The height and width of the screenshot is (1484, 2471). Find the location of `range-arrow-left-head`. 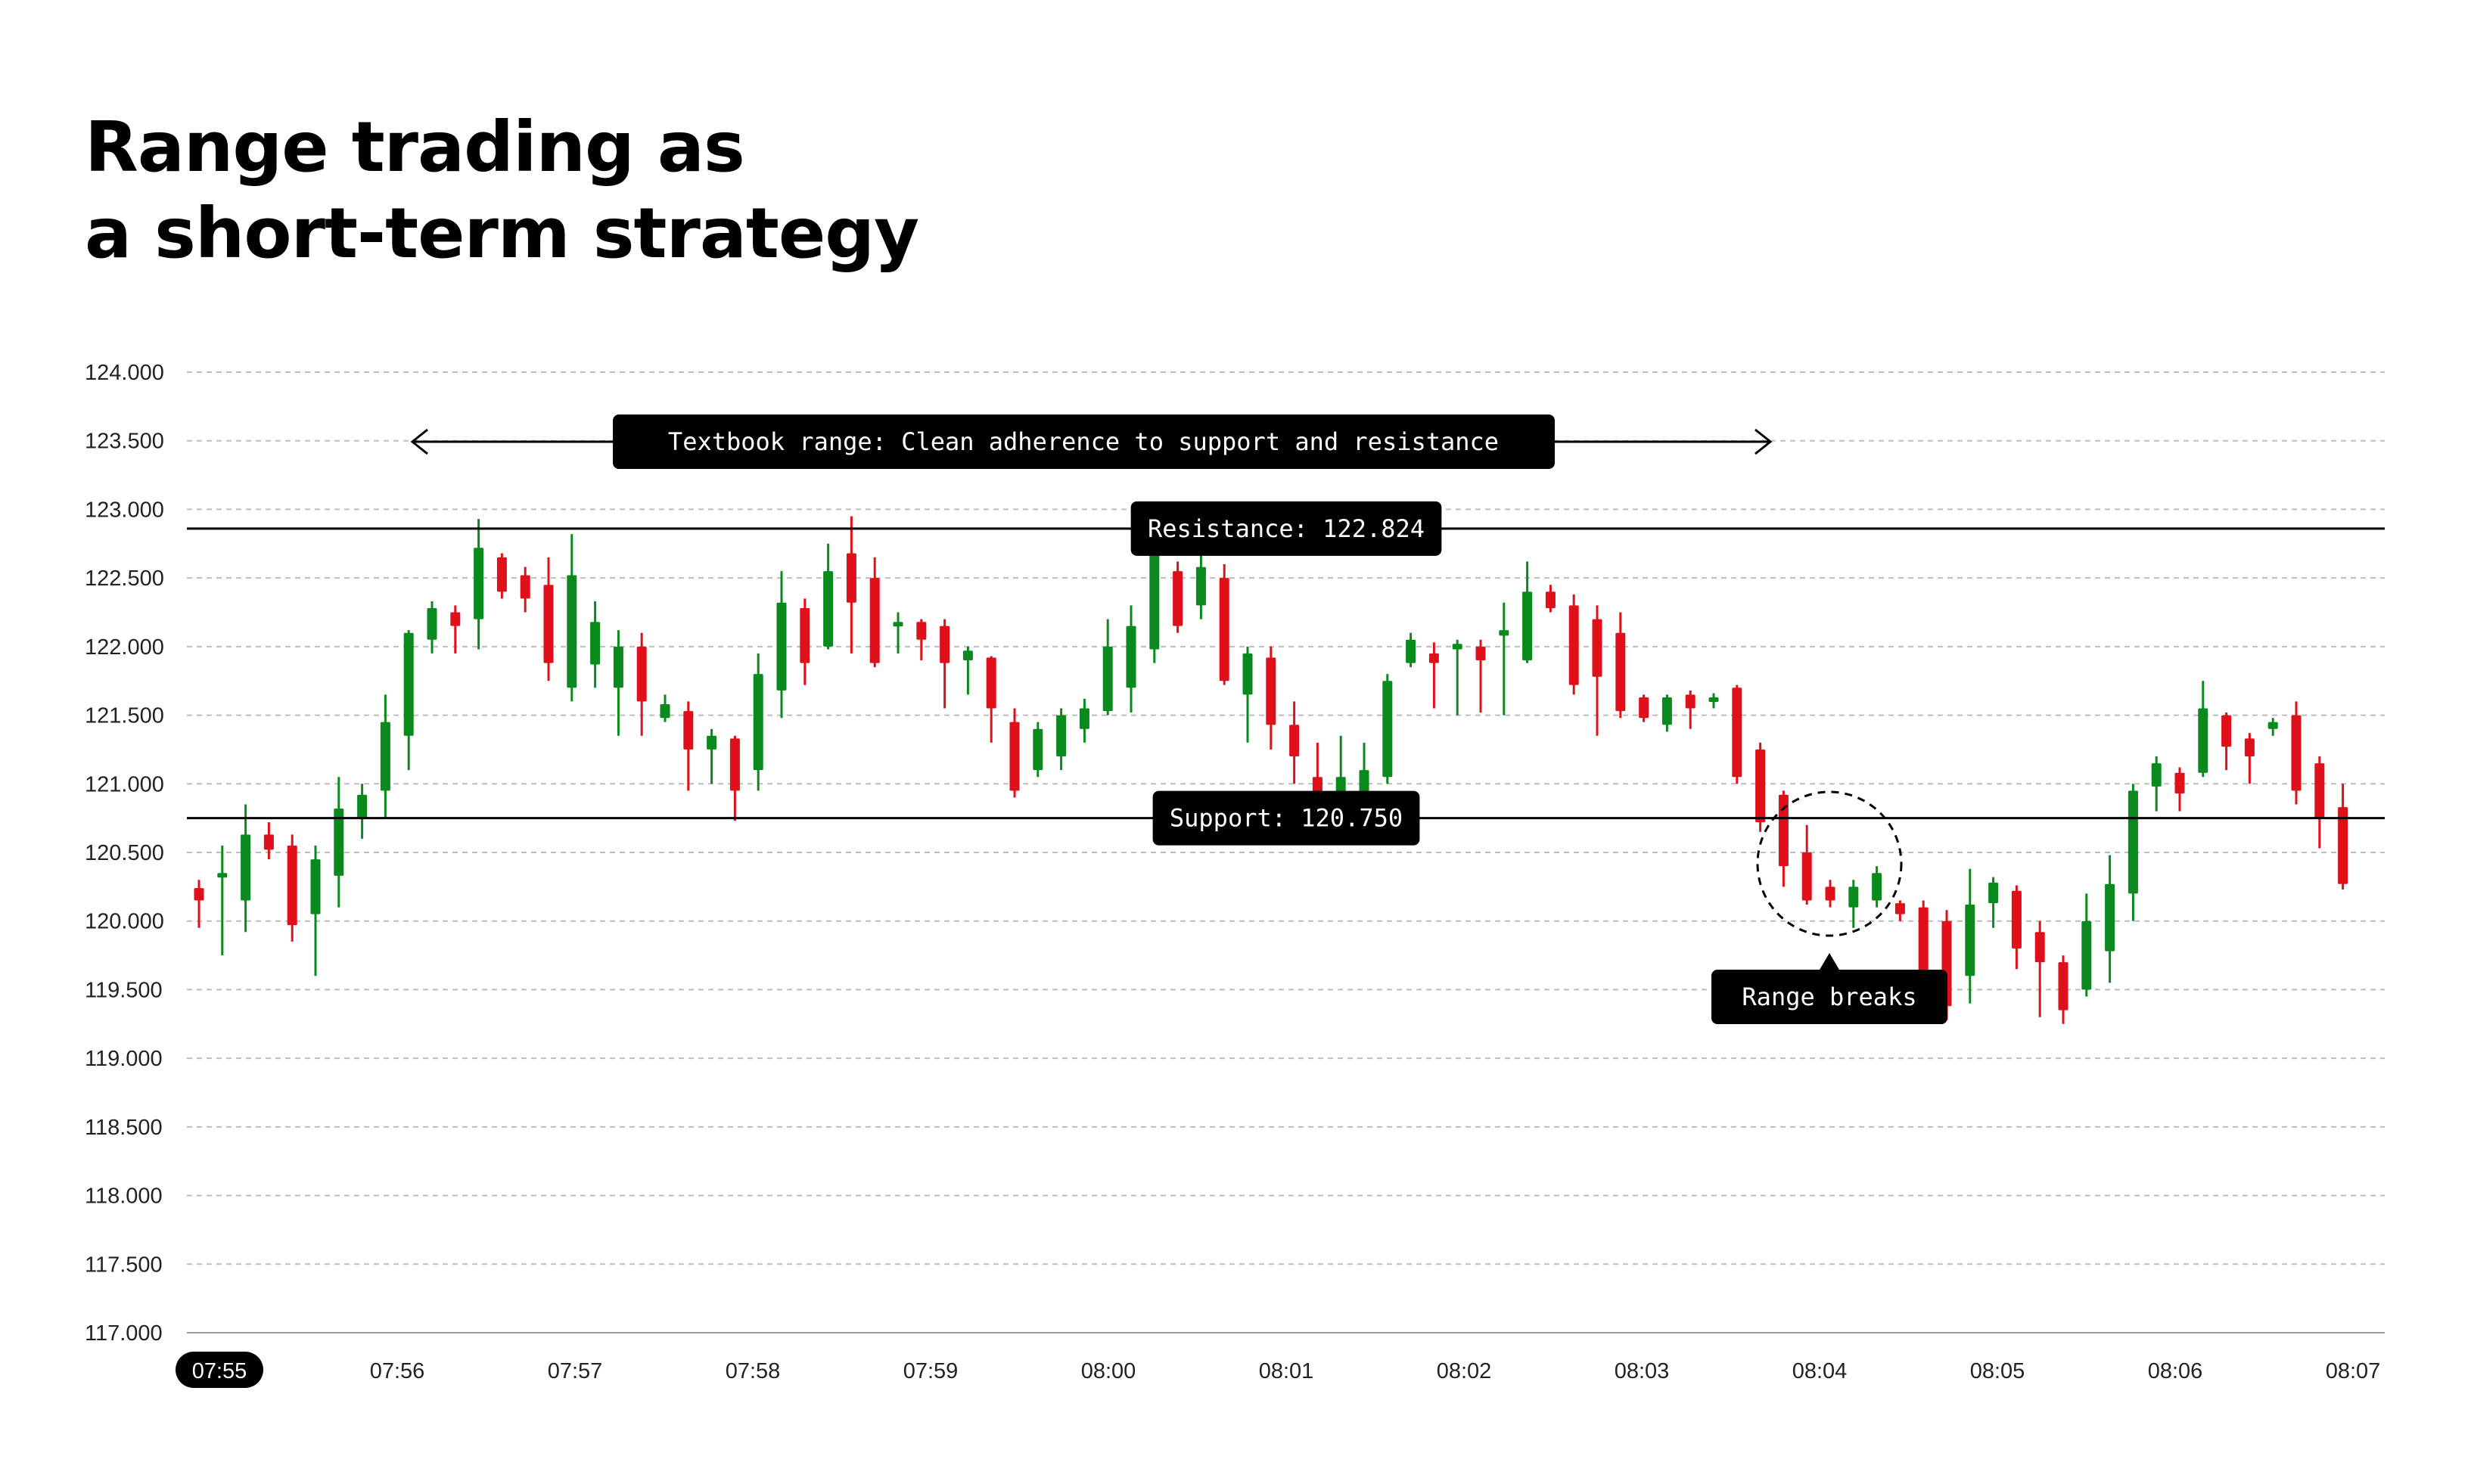

range-arrow-left-head is located at coordinates (419, 442).